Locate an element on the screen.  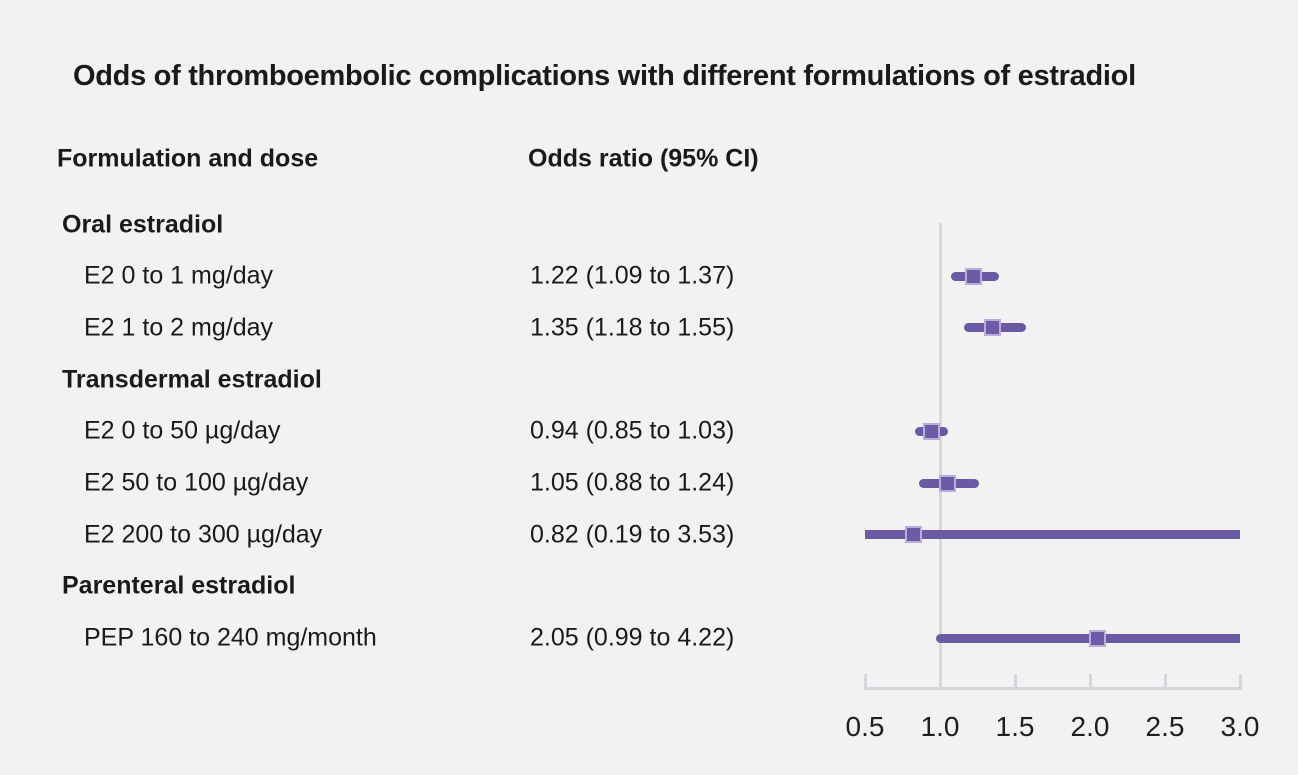
row-odds-ratio-value: 2.05 (0.99 to 4.22) is located at coordinates (632, 637).